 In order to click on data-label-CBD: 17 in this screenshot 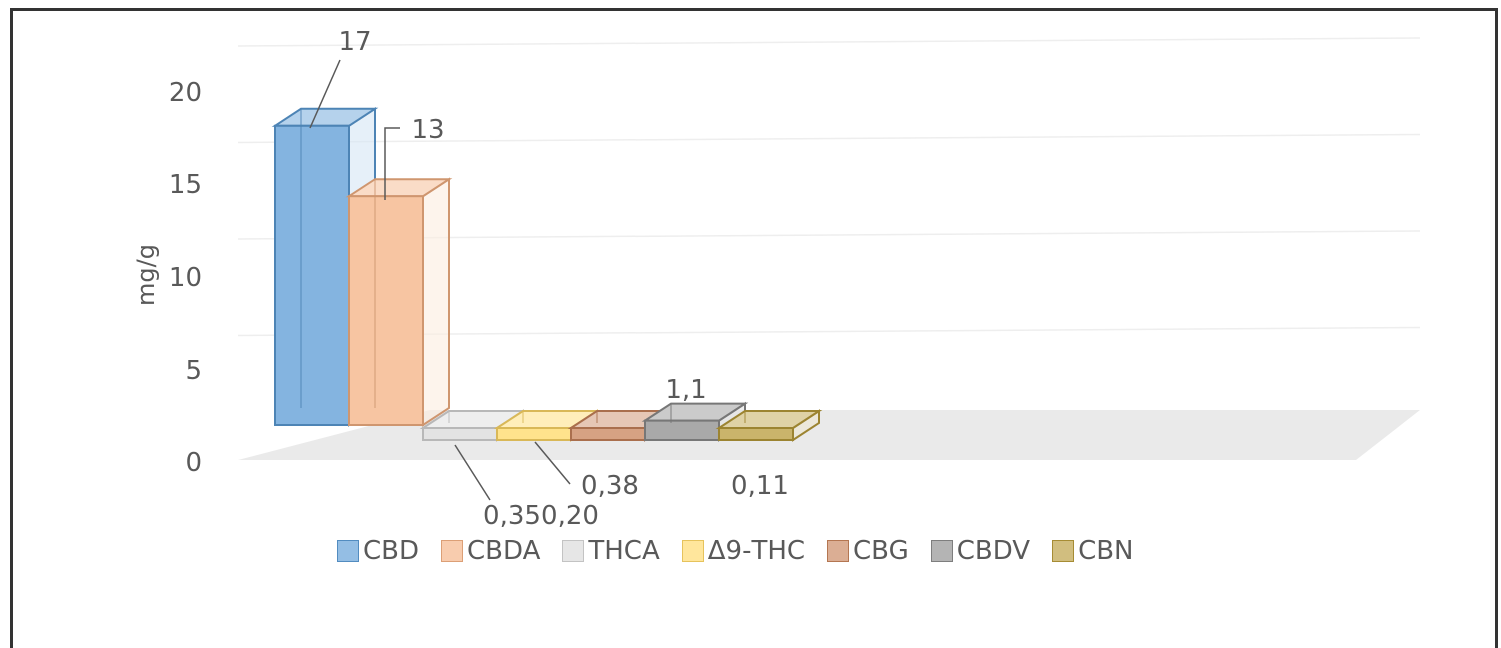, I will do `click(354, 42)`.